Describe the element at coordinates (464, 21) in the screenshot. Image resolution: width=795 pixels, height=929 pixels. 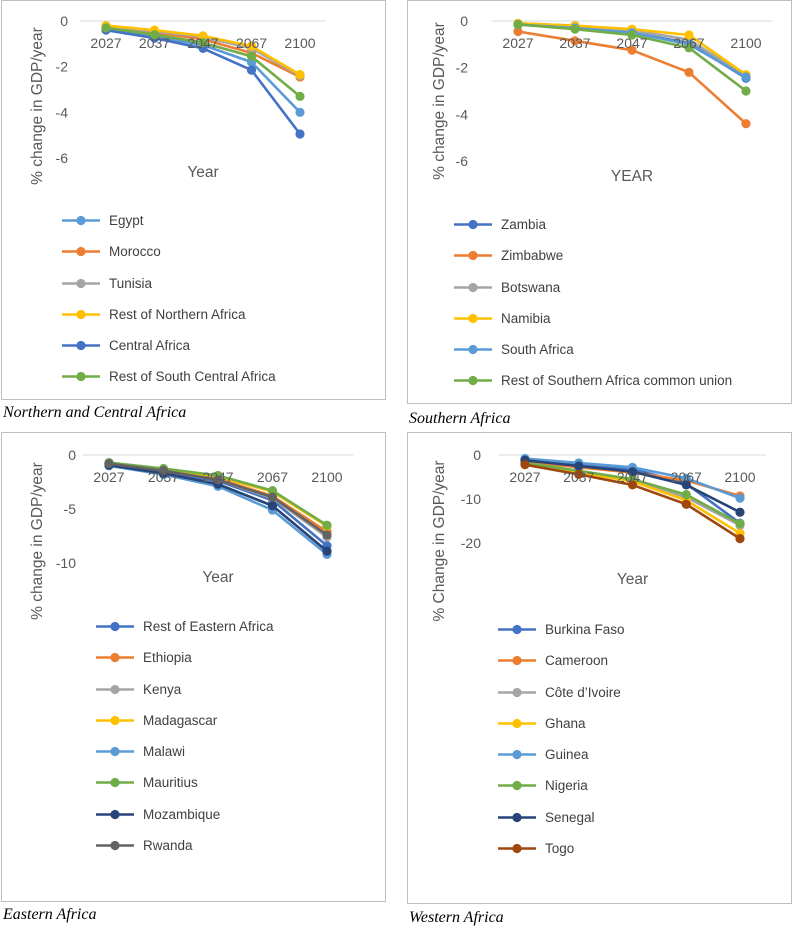
I see `y-tick-label: 0` at that location.